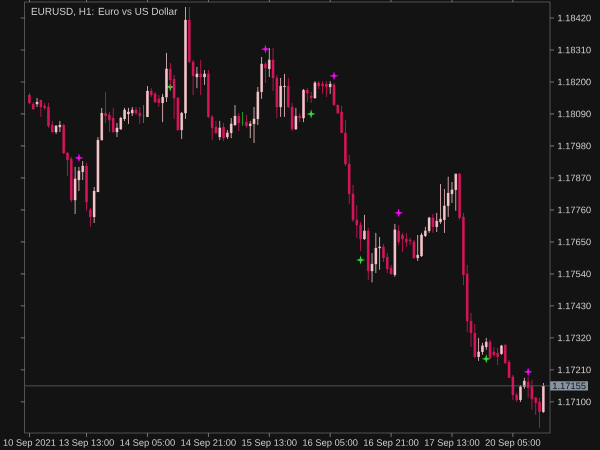 The height and width of the screenshot is (450, 600). What do you see at coordinates (574, 370) in the screenshot?
I see `y-tick-label: 1.17210` at bounding box center [574, 370].